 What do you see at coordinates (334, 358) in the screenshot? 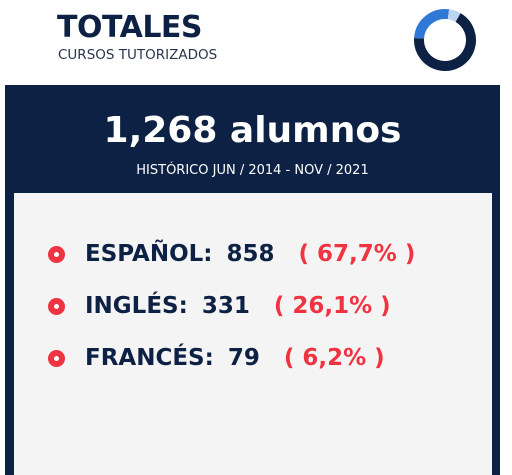
I see `item-share: ( 6,2% )` at bounding box center [334, 358].